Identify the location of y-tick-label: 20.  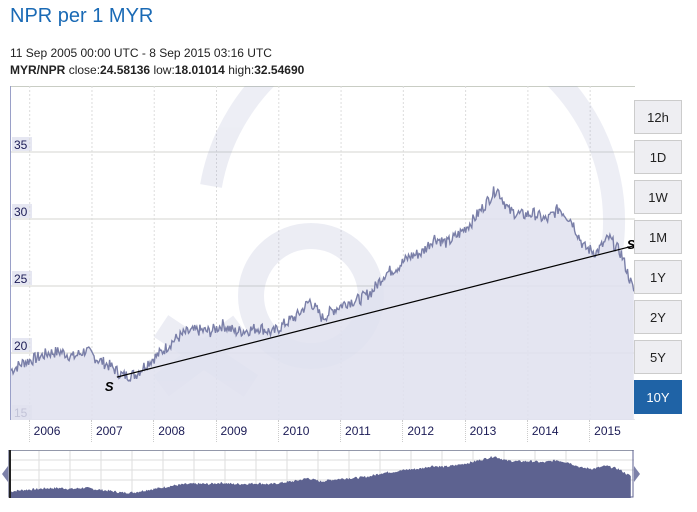
(21, 346).